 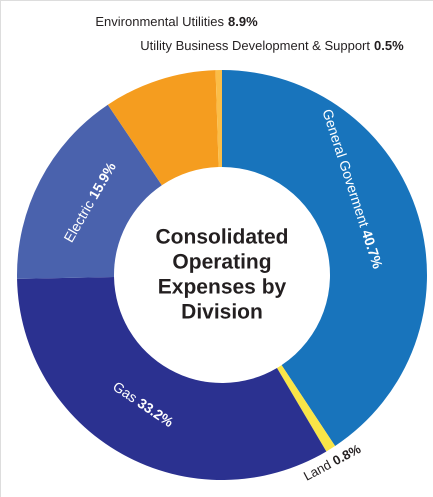 I want to click on slice-label: Utility Business Development & Support, so click(x=255, y=45).